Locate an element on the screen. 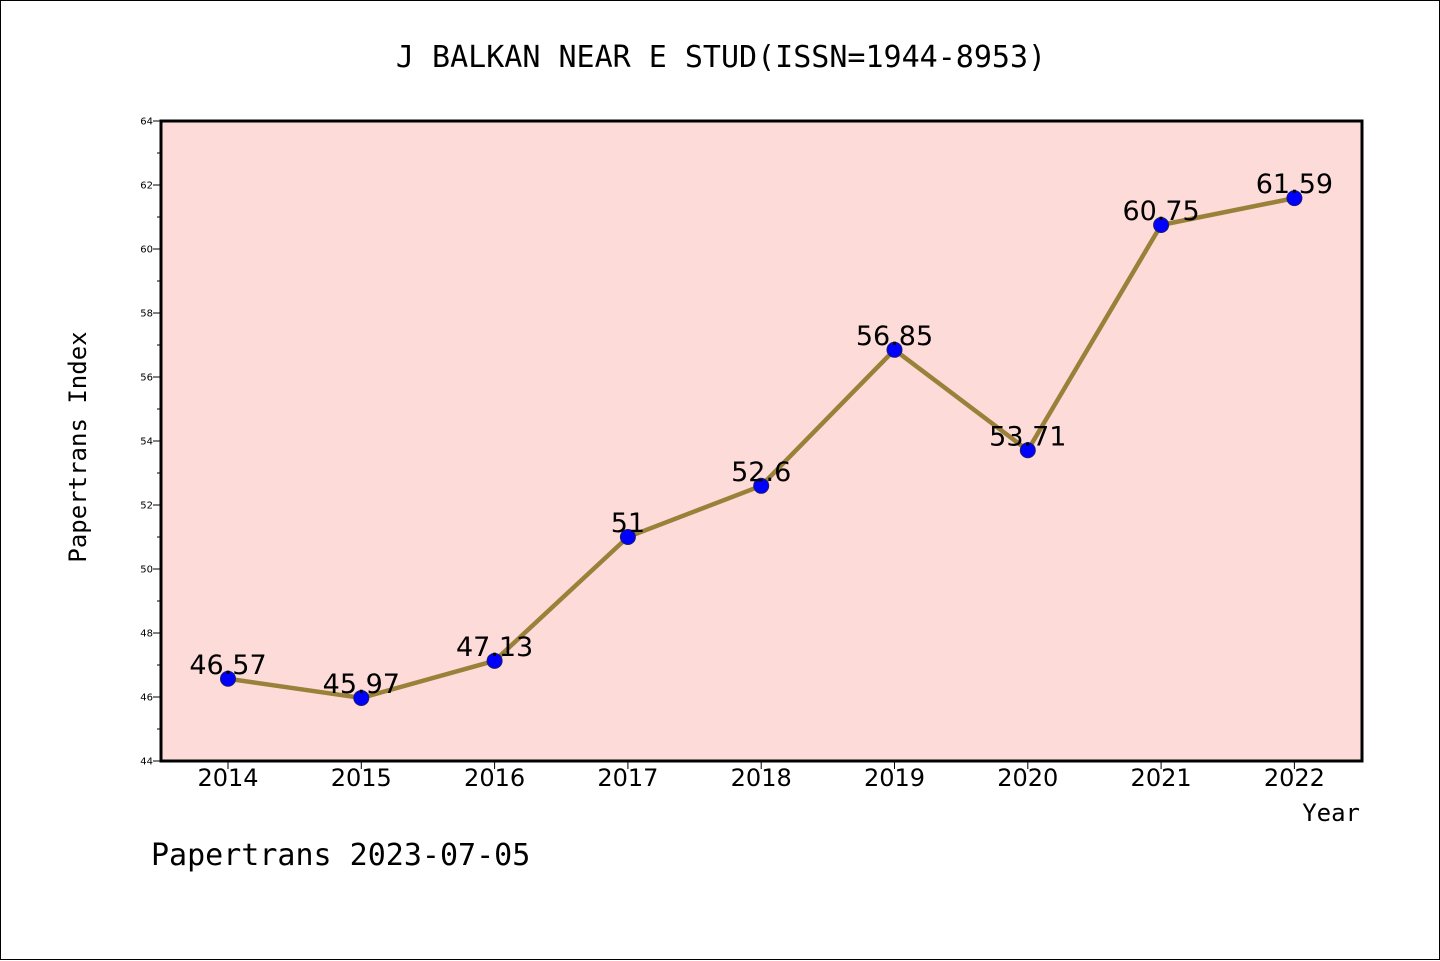 This screenshot has width=1440, height=961. x-tick-label-2020: 2020 is located at coordinates (1027, 778).